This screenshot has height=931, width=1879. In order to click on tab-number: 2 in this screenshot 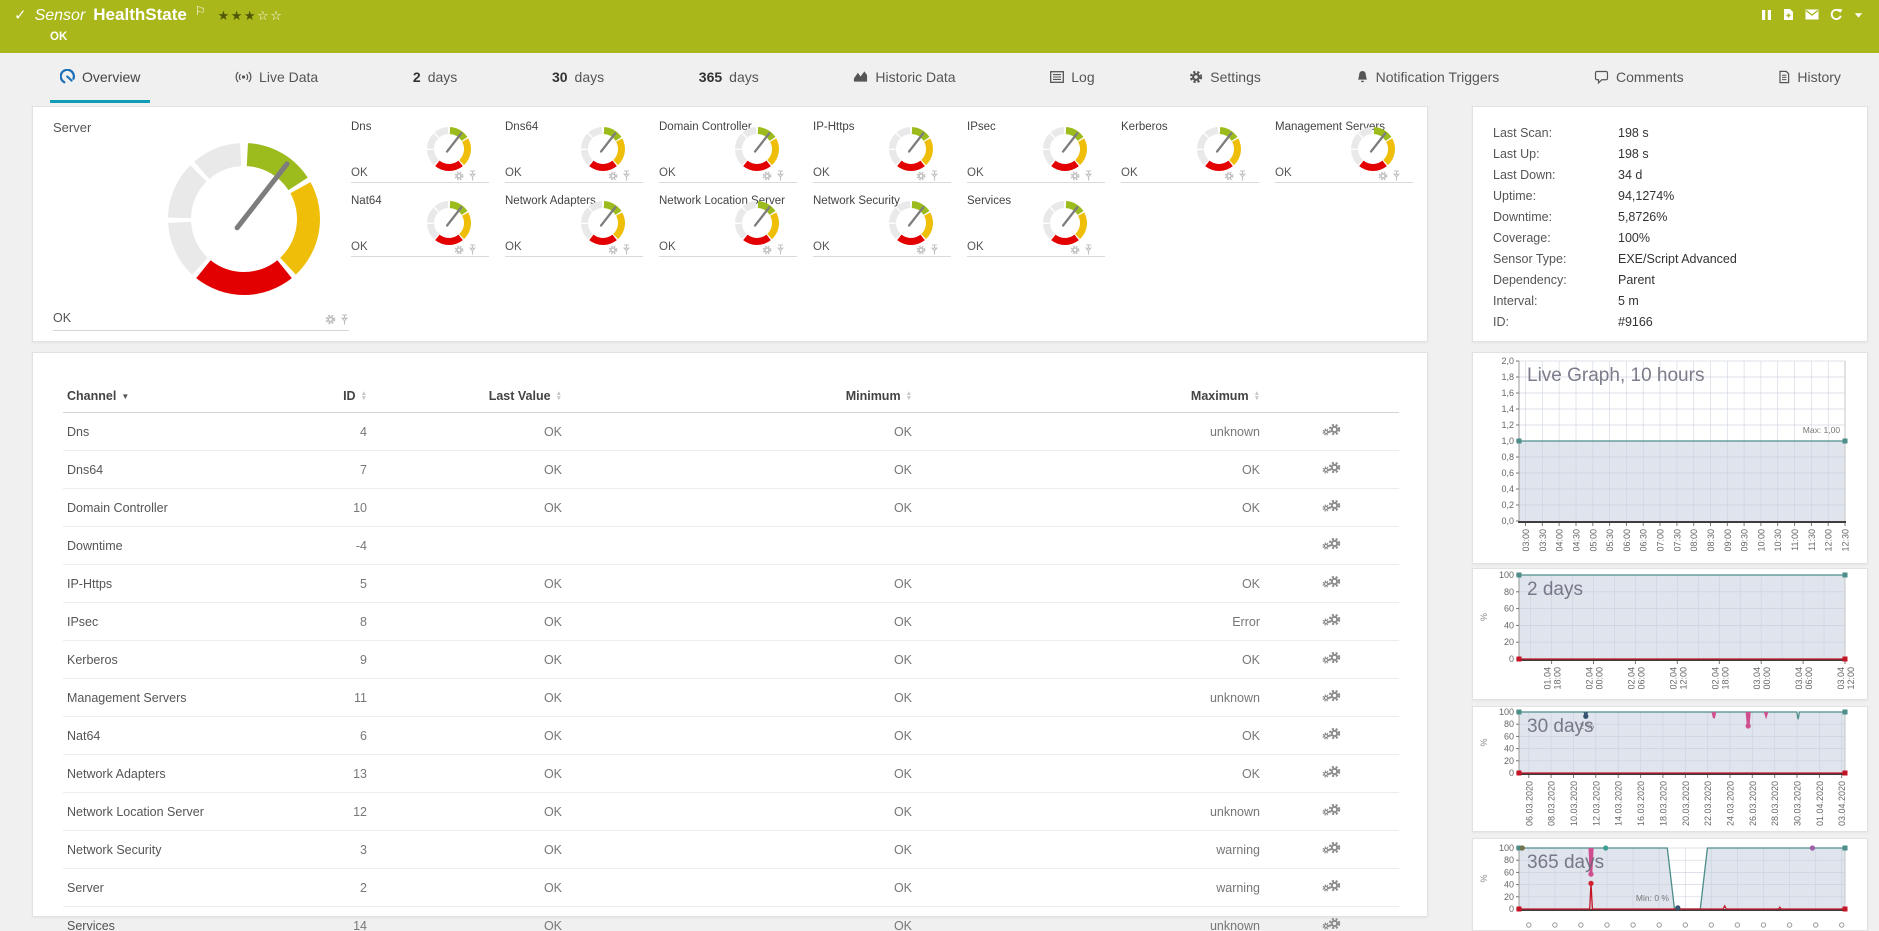, I will do `click(416, 76)`.